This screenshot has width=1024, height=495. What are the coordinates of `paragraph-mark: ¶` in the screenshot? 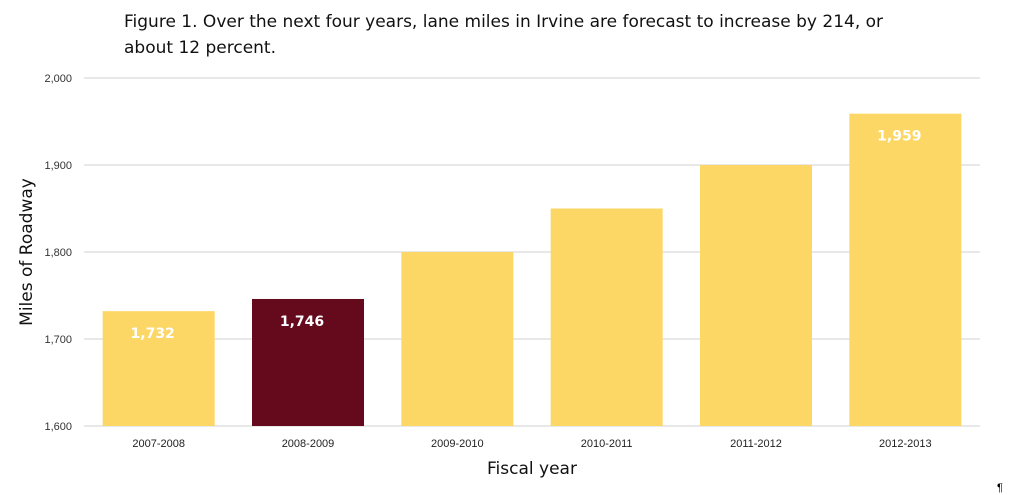 It's located at (1000, 488).